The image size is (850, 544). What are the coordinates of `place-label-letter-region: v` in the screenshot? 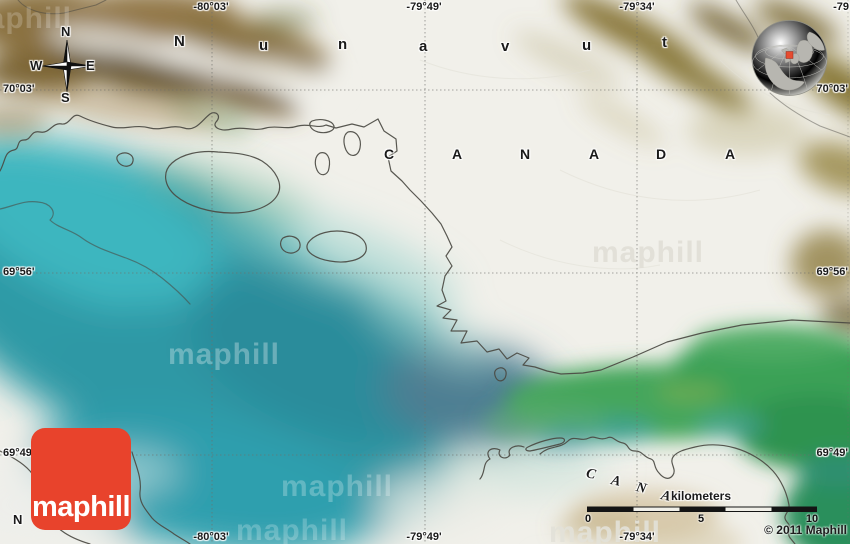 It's located at (505, 46).